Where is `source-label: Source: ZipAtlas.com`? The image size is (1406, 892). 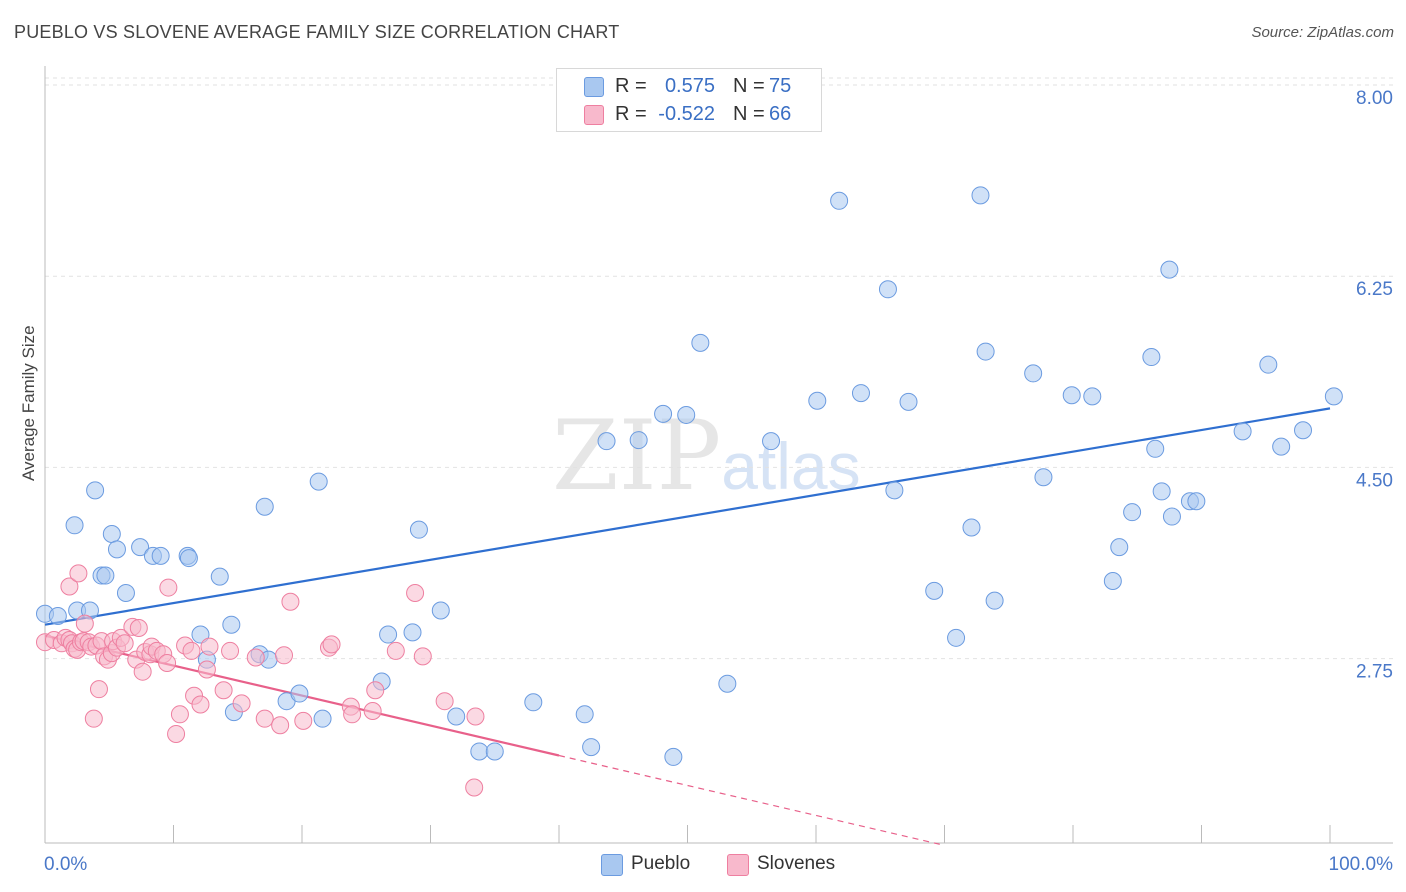 source-label: Source: ZipAtlas.com is located at coordinates (1322, 32).